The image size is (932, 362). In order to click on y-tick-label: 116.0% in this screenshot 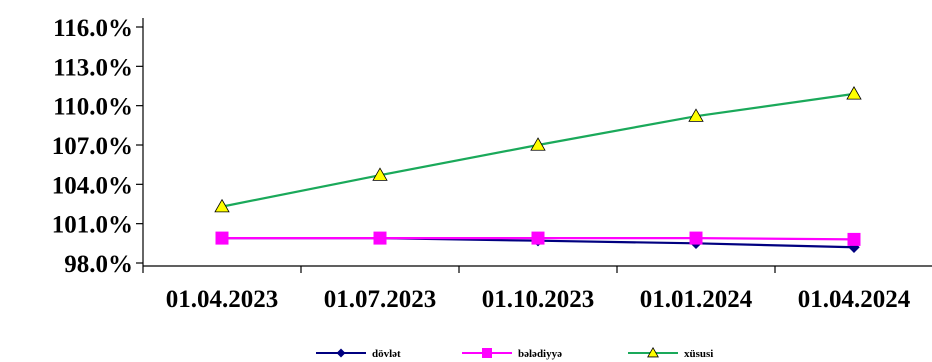, I will do `click(93, 28)`.